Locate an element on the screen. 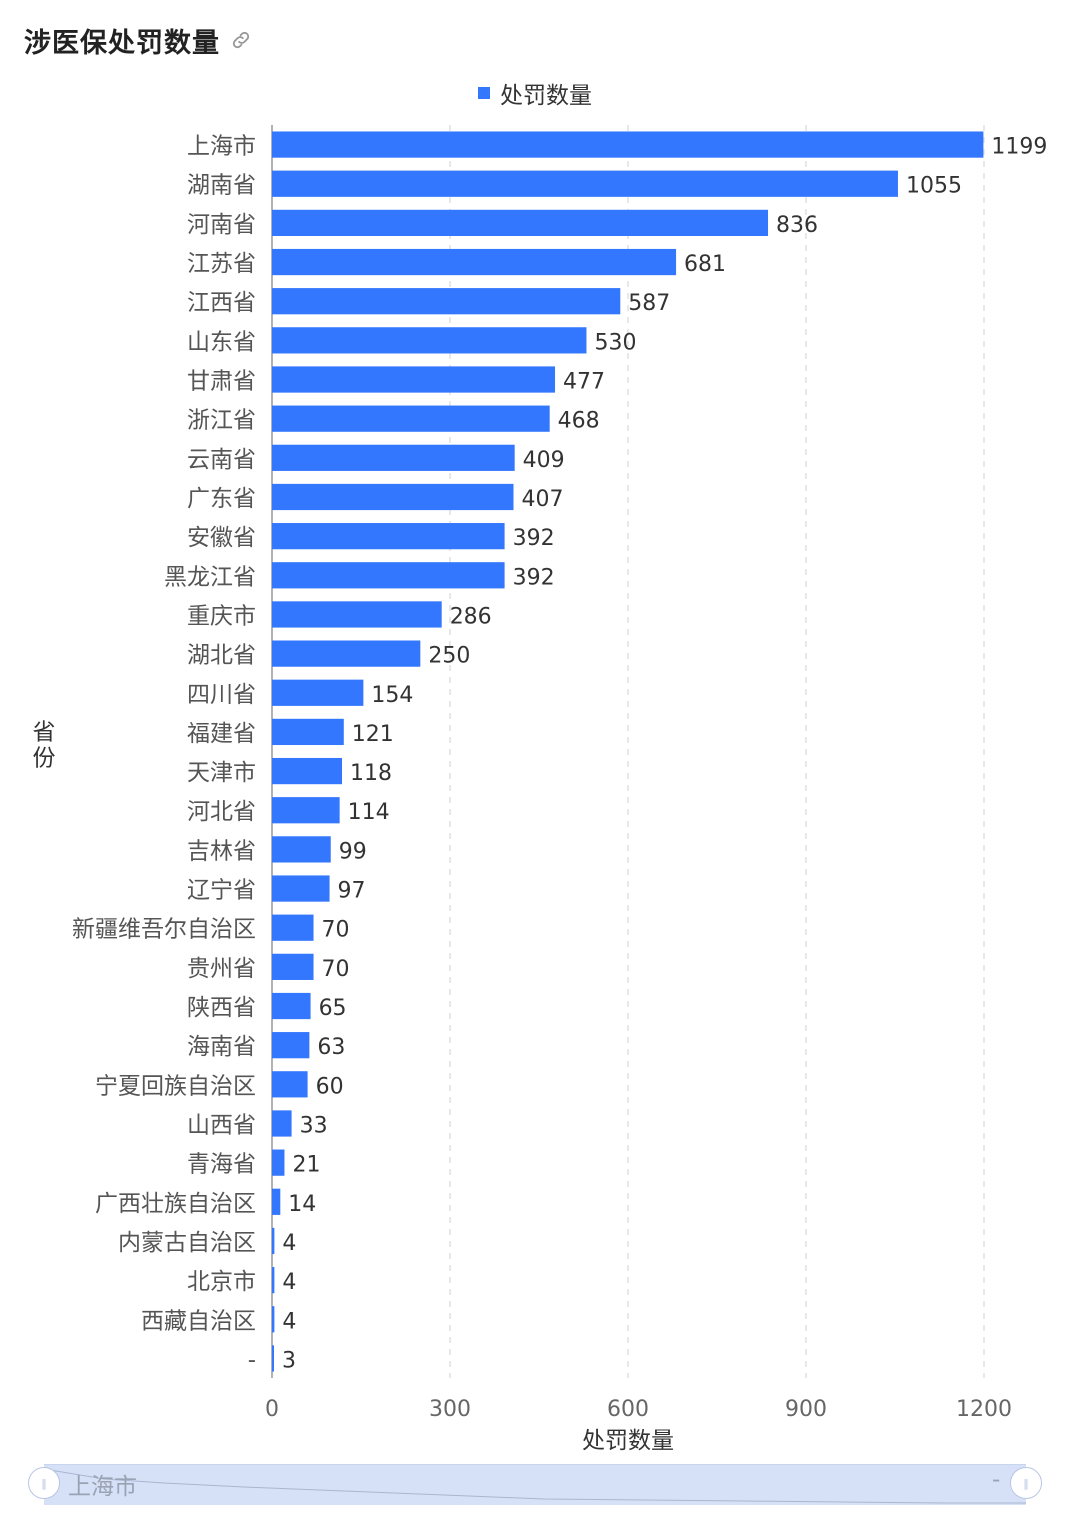 The width and height of the screenshot is (1070, 1520). y-tick-label: 广东省 is located at coordinates (221, 499).